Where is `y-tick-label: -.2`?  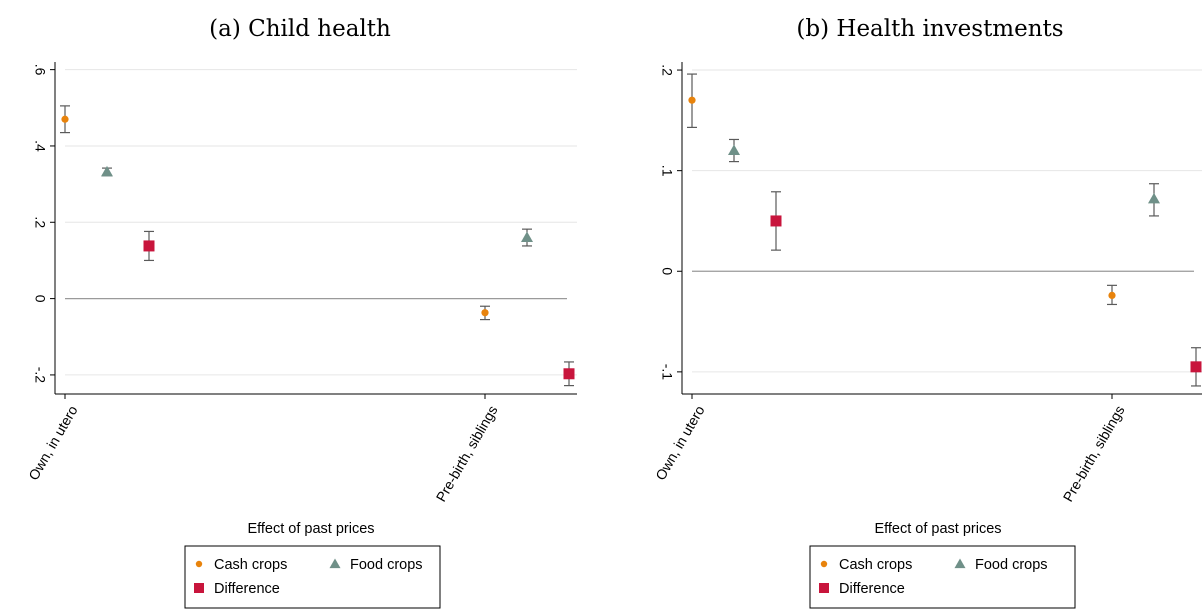 y-tick-label: -.2 is located at coordinates (40, 375).